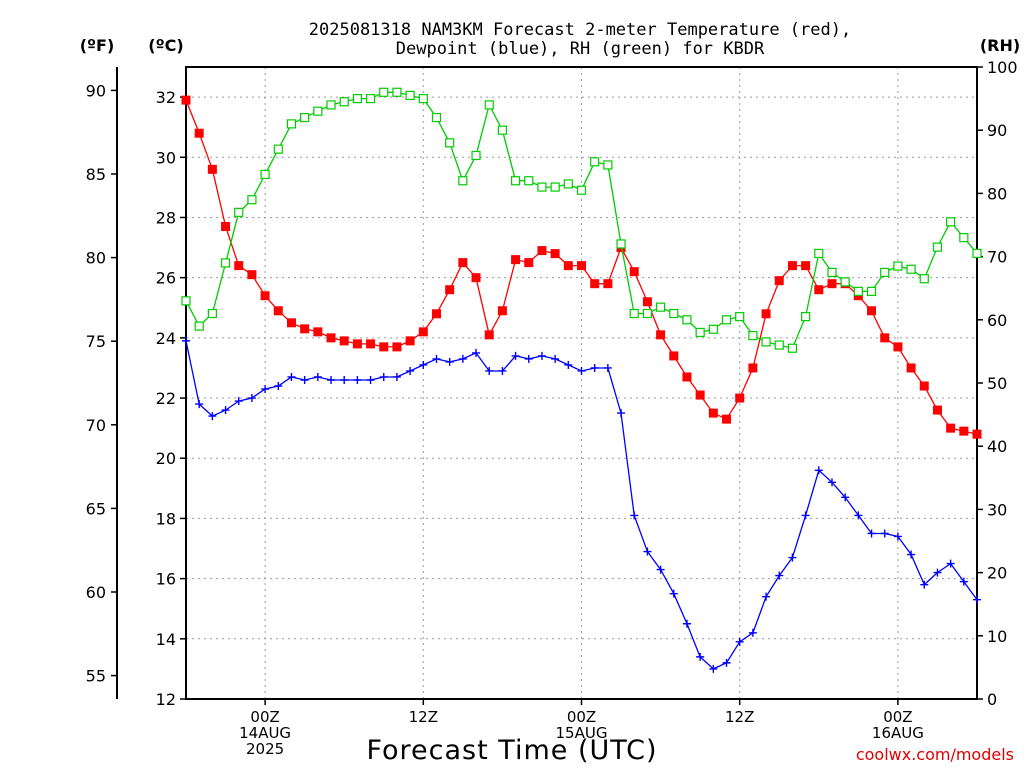  What do you see at coordinates (96, 341) in the screenshot?
I see `fahrenheit-tick-label: 75` at bounding box center [96, 341].